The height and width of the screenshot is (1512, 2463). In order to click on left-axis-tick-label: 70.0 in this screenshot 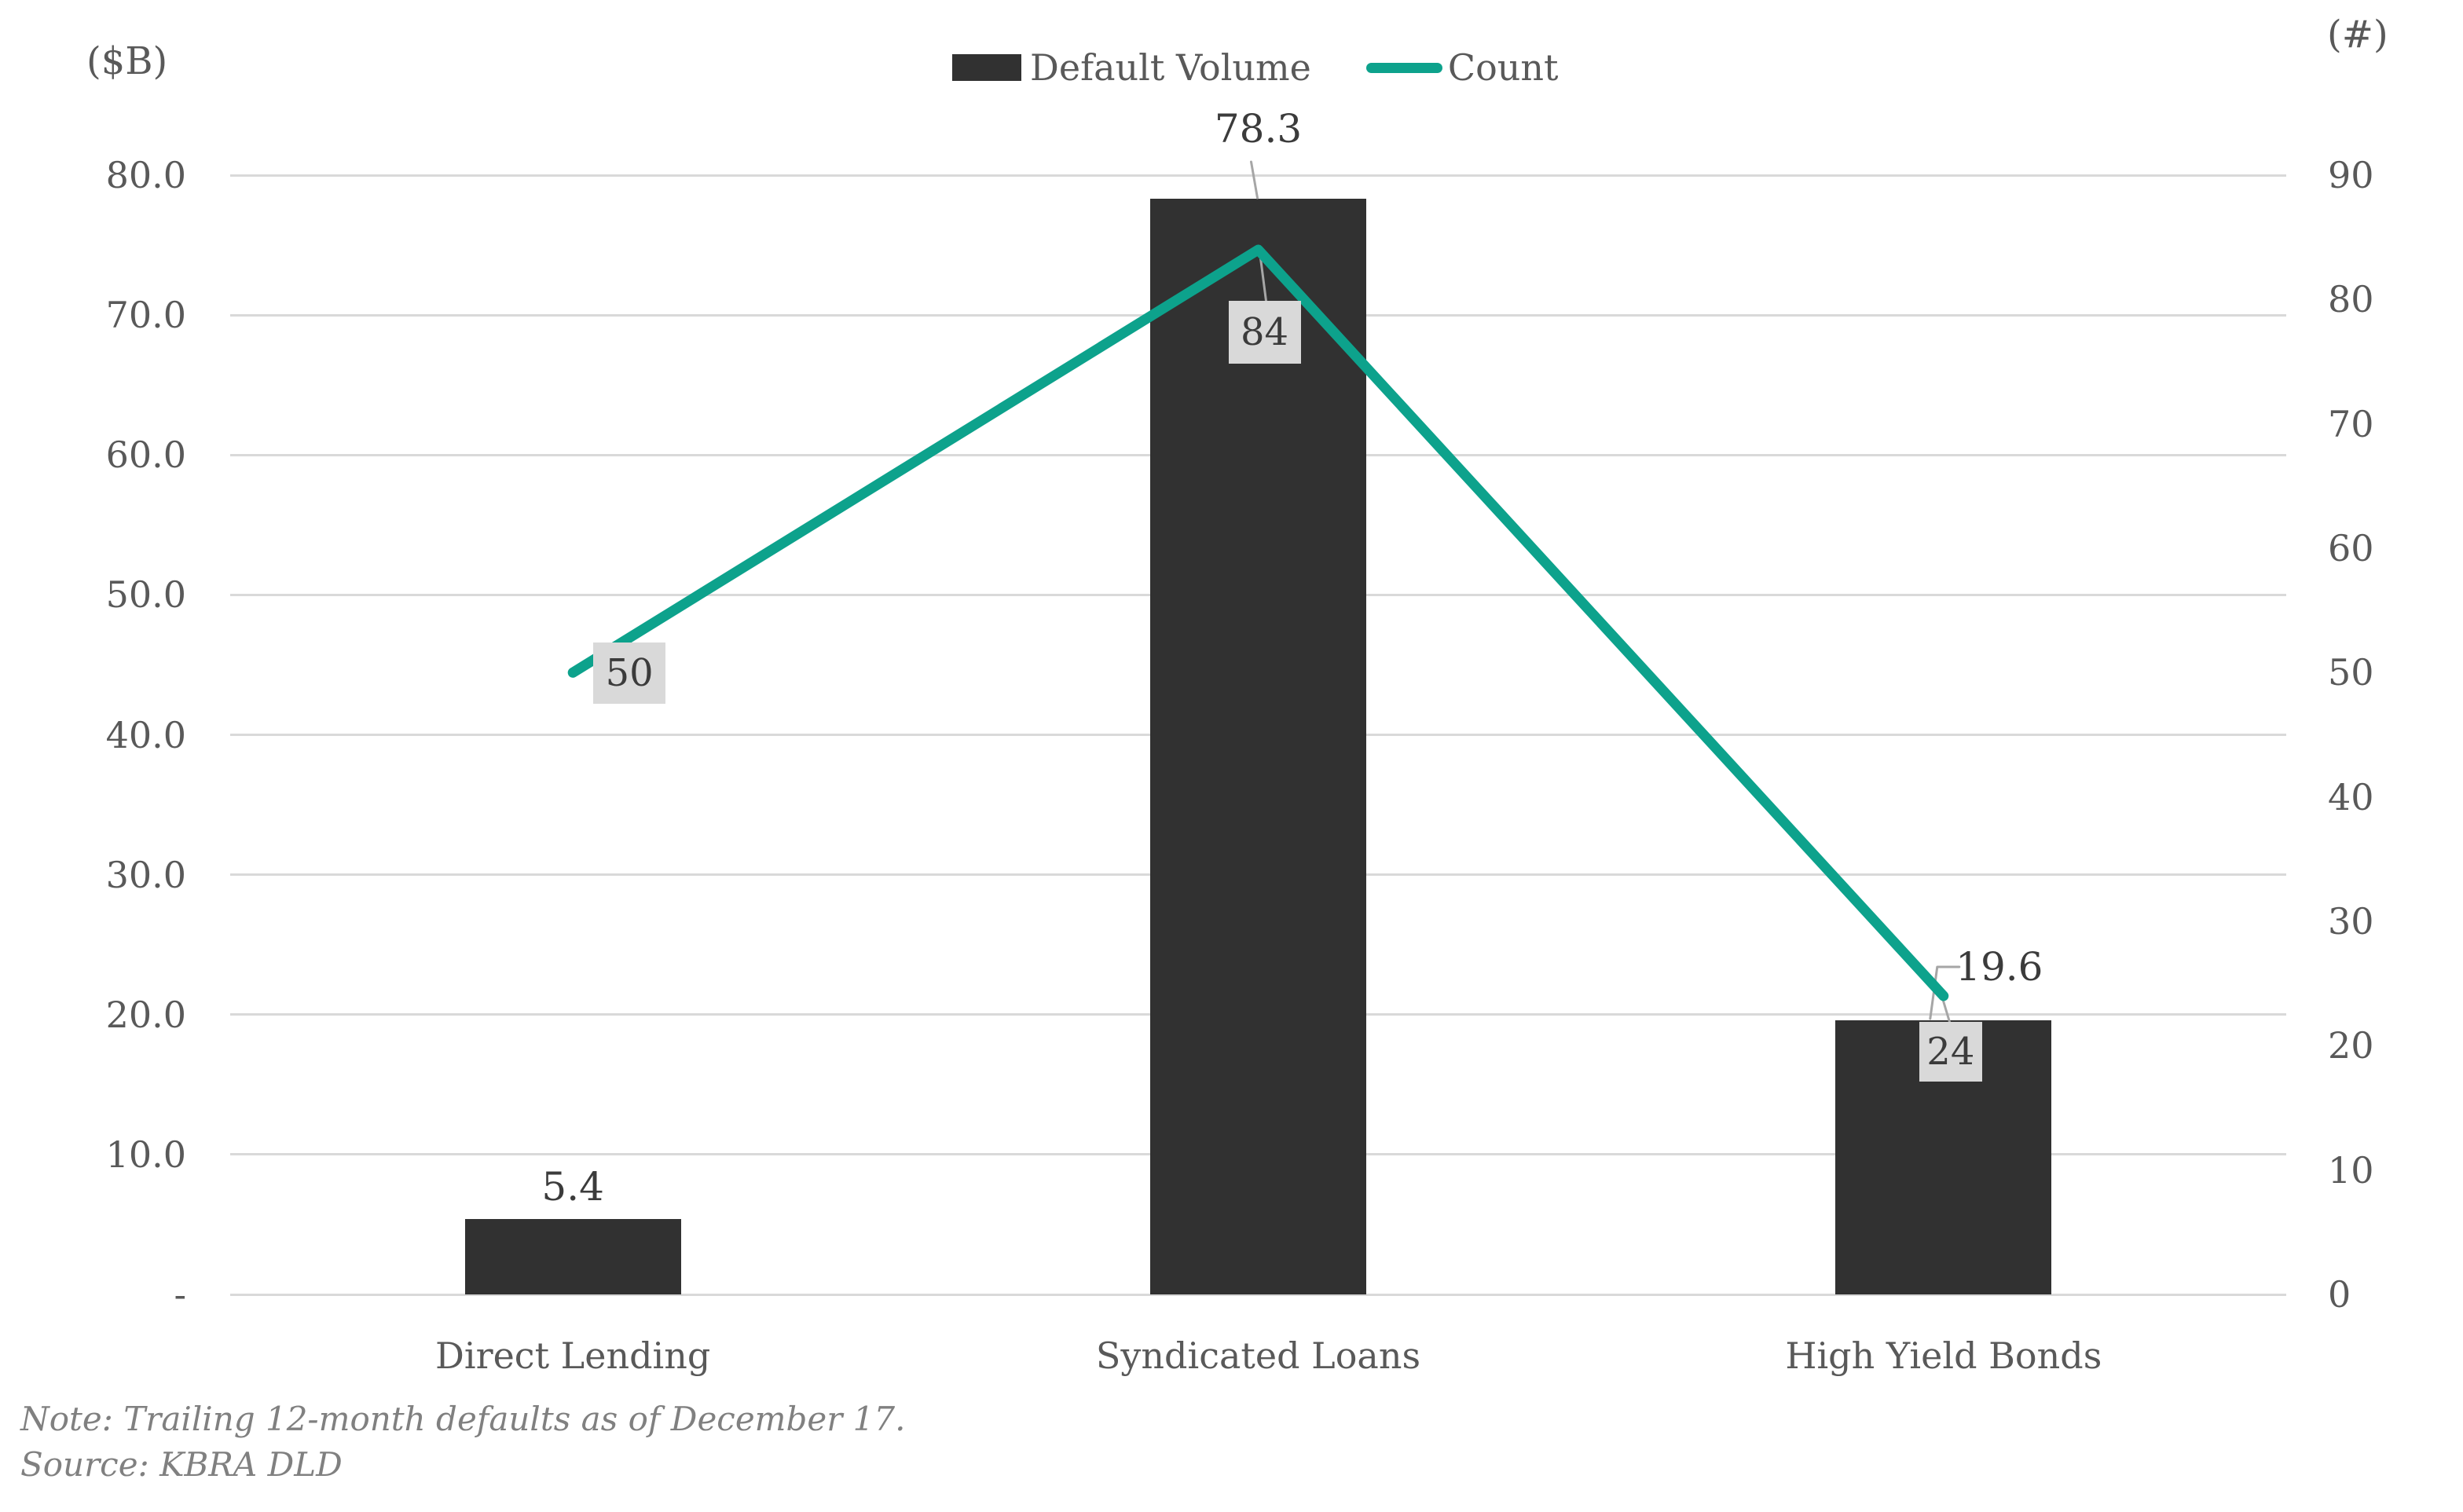, I will do `click(145, 315)`.